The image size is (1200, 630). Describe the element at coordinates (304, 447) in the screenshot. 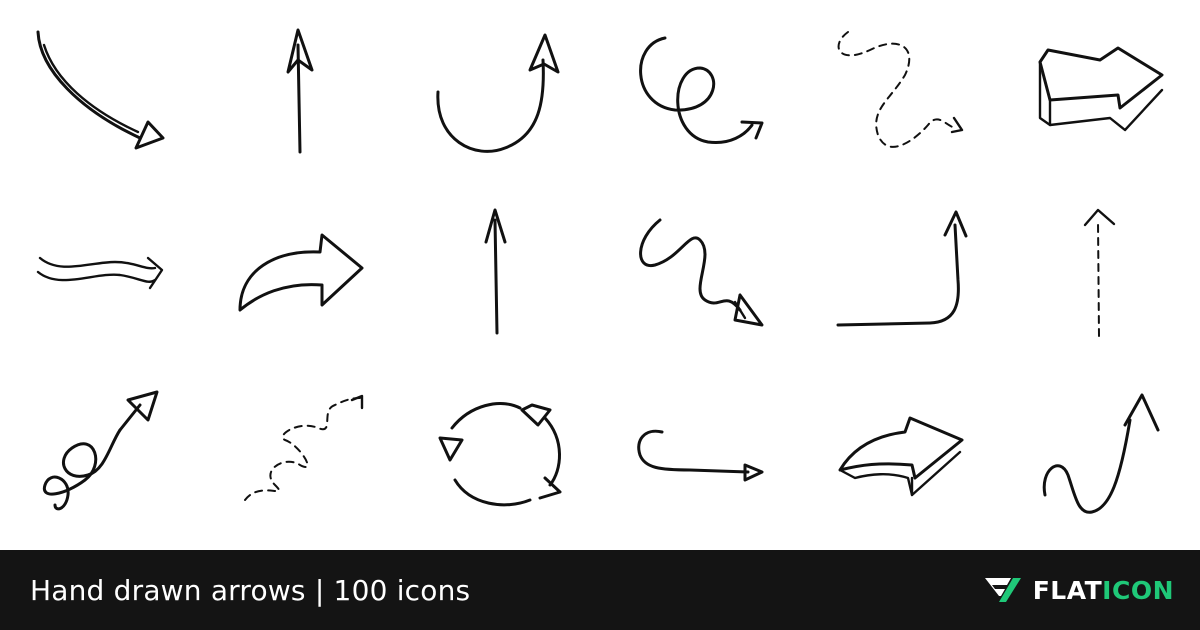

I see `dashed-spiral-arrow-icon` at that location.